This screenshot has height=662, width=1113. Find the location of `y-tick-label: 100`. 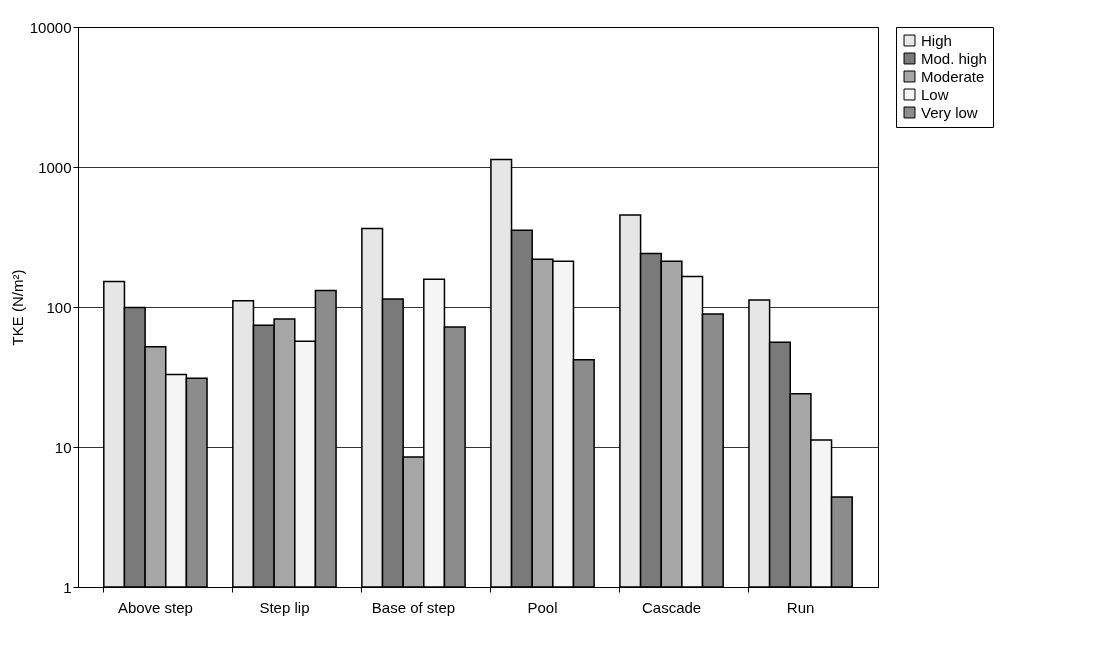

y-tick-label: 100 is located at coordinates (59, 307).